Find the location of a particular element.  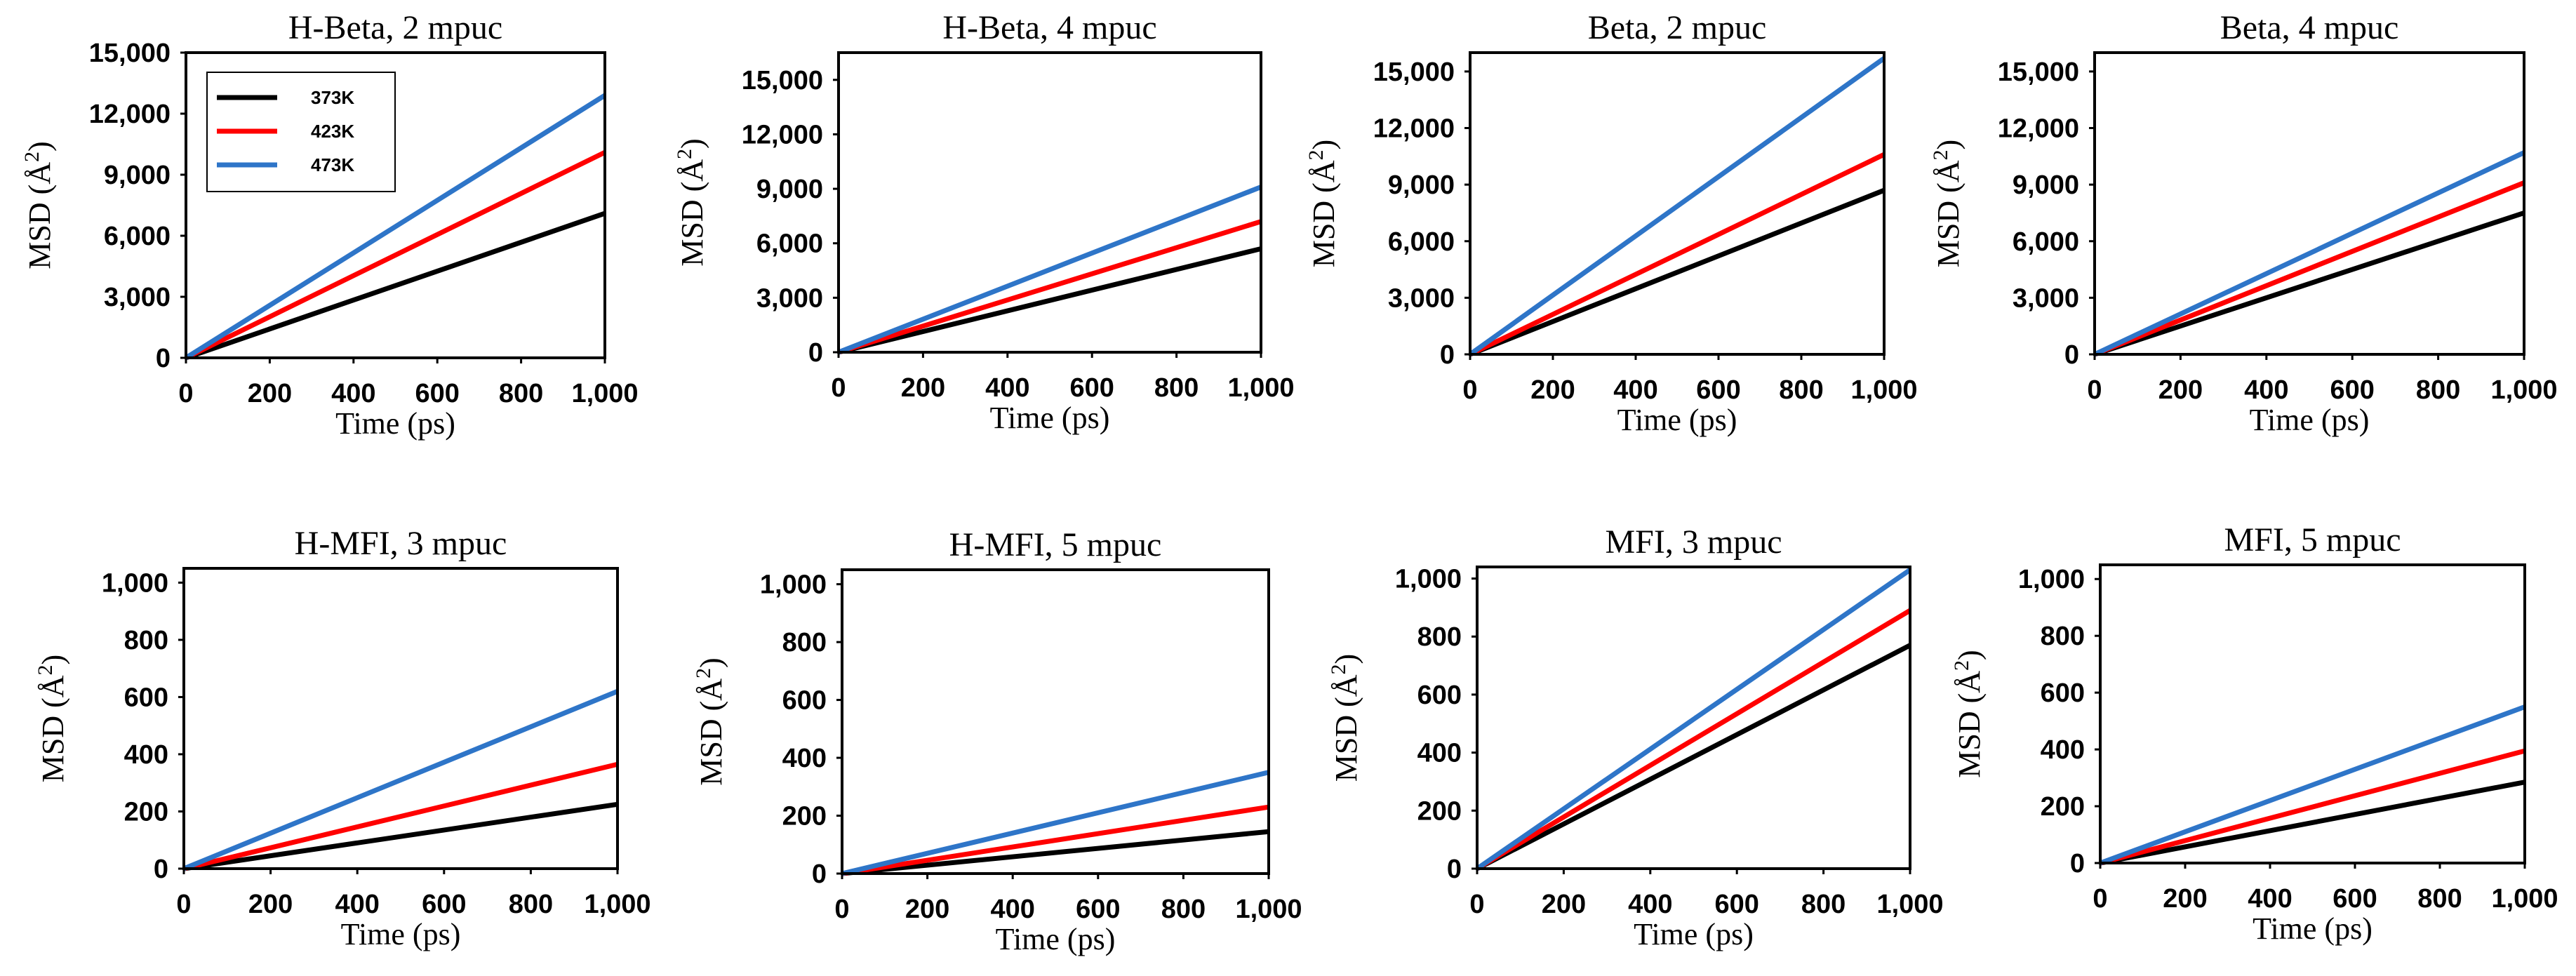

y-tick-label: 200 is located at coordinates (1439, 811).